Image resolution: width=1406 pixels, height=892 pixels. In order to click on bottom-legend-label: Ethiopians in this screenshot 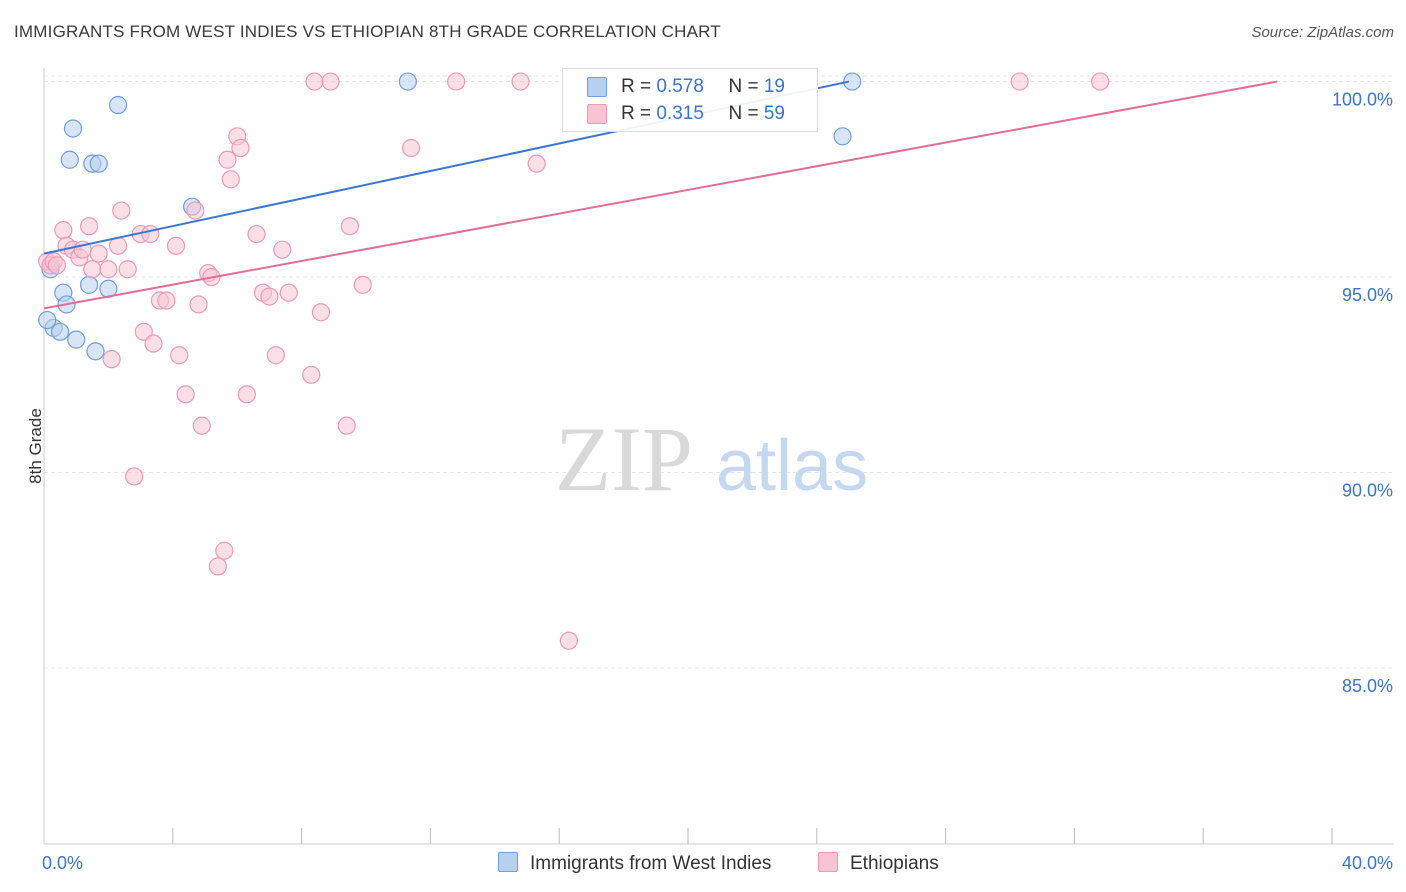, I will do `click(894, 863)`.